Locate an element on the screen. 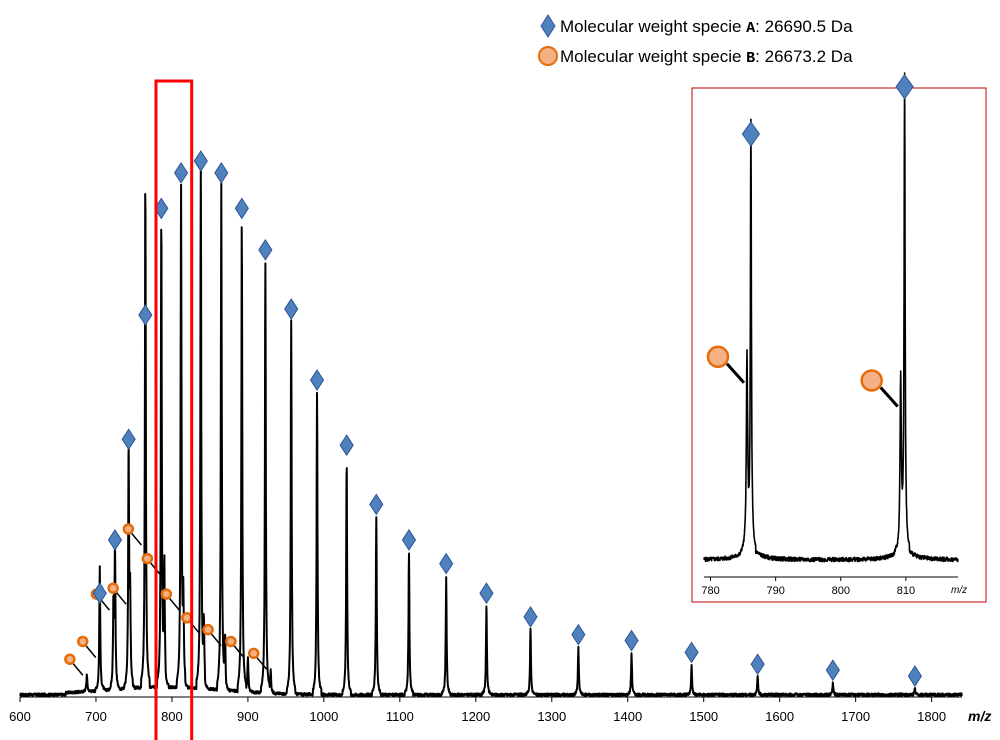  highlight-region-box is located at coordinates (174, 409).